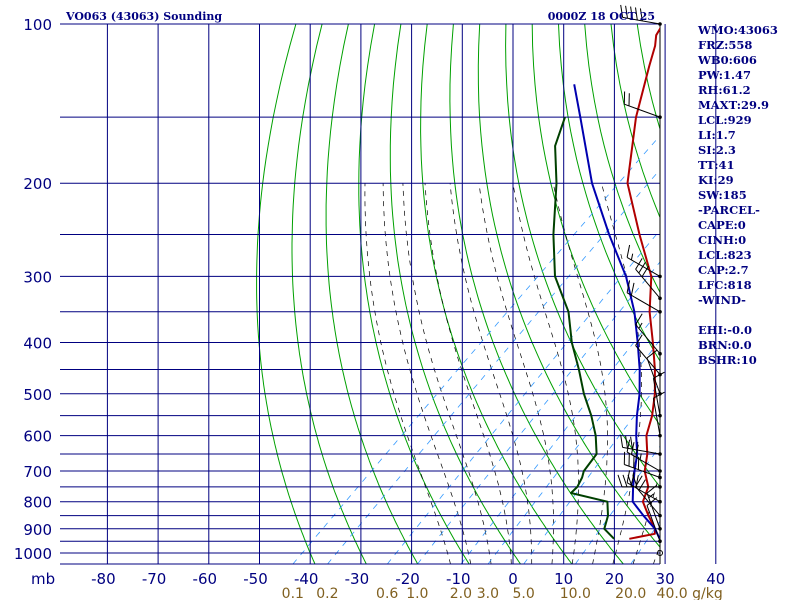 Image resolution: width=800 pixels, height=600 pixels. I want to click on mixing-ratio-label: 20.0, so click(630, 593).